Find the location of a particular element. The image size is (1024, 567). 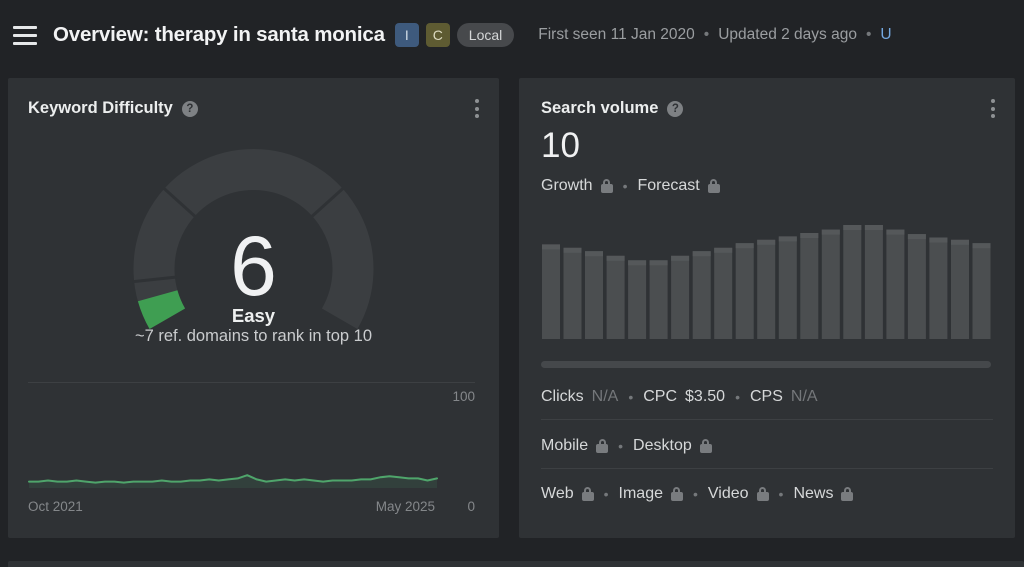

image-link: Image is located at coordinates (651, 494).